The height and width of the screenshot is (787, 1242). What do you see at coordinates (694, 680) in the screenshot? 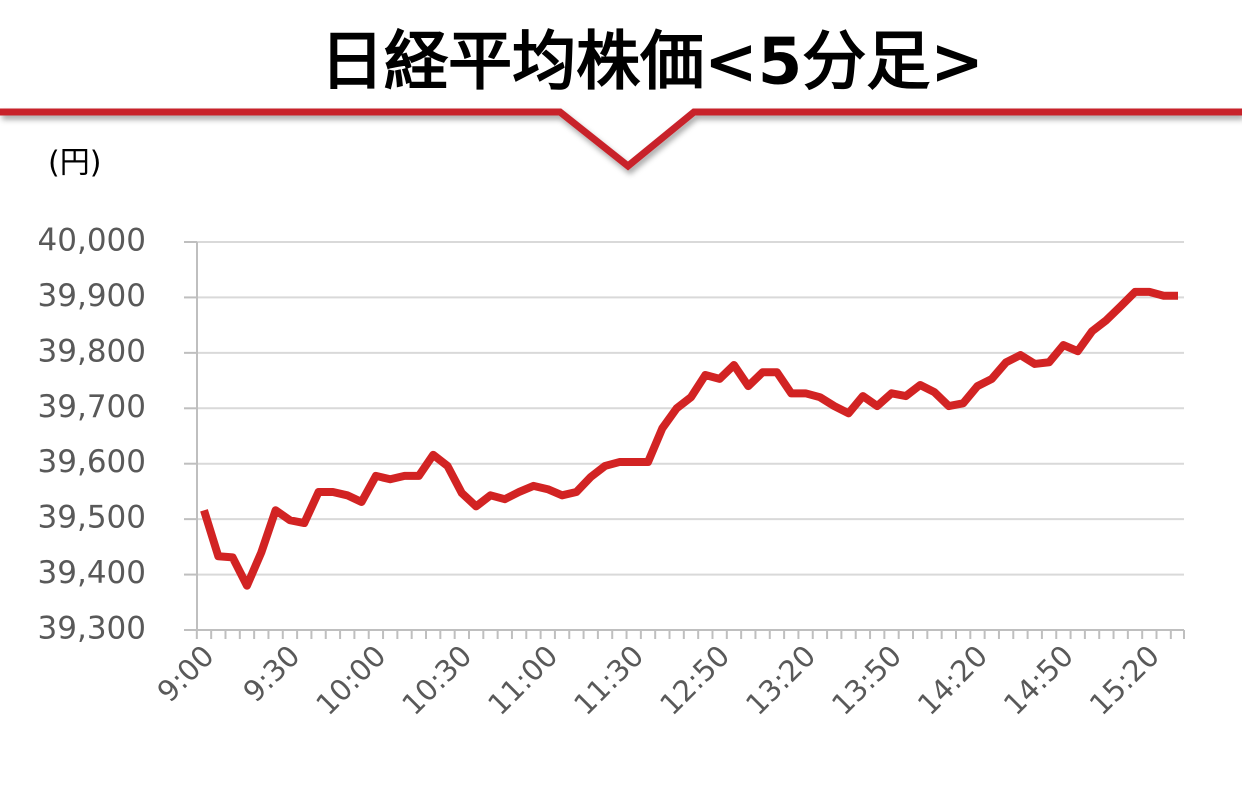
I see `x-tick-label: 12:50` at bounding box center [694, 680].